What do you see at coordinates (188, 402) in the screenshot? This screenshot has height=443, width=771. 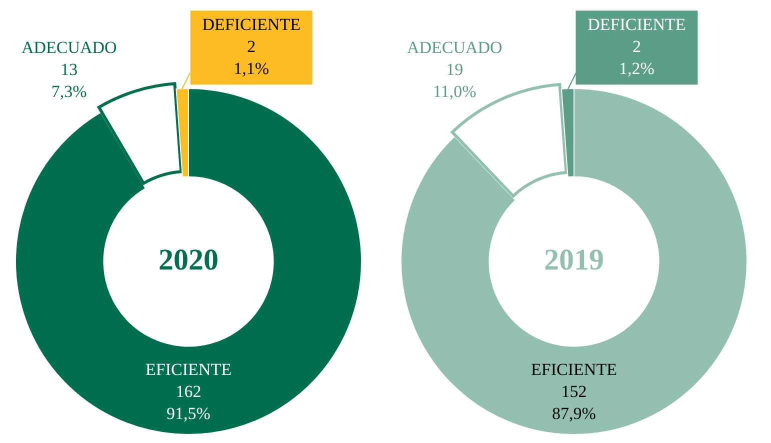 I see `data-label: 162 91,5%` at bounding box center [188, 402].